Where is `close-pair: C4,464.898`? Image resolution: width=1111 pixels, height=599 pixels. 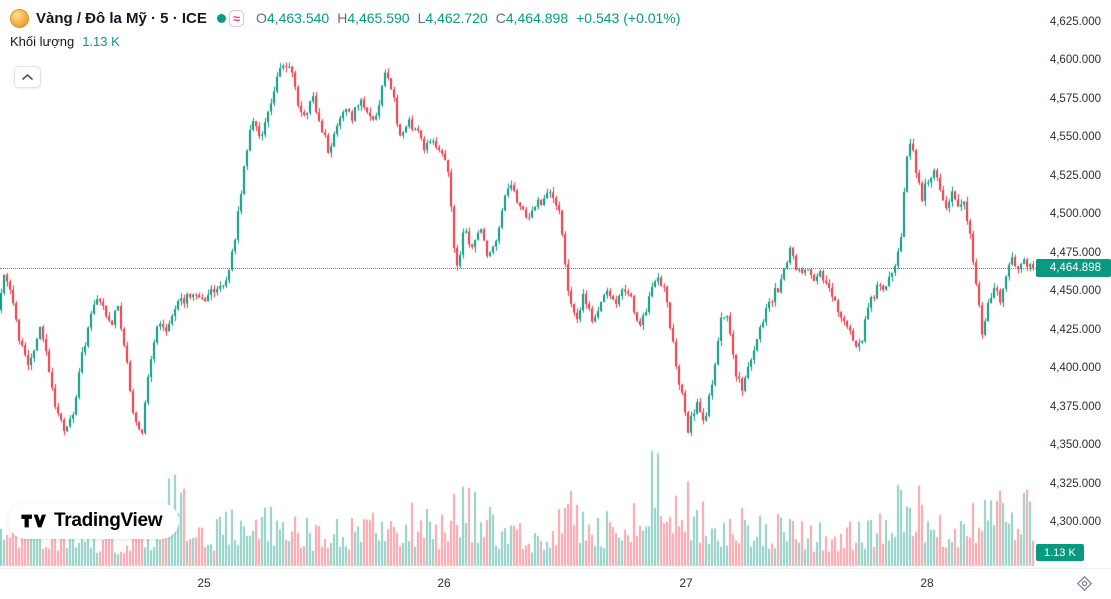 close-pair: C4,464.898 is located at coordinates (532, 18).